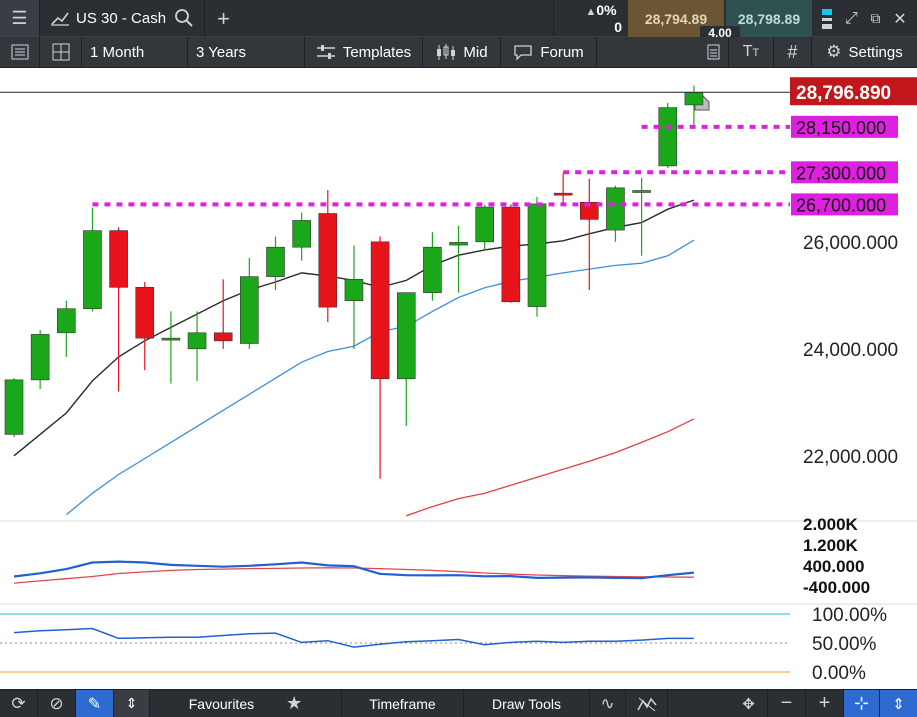 This screenshot has width=917, height=717. I want to click on draw-tools-button: Draw Tools, so click(527, 703).